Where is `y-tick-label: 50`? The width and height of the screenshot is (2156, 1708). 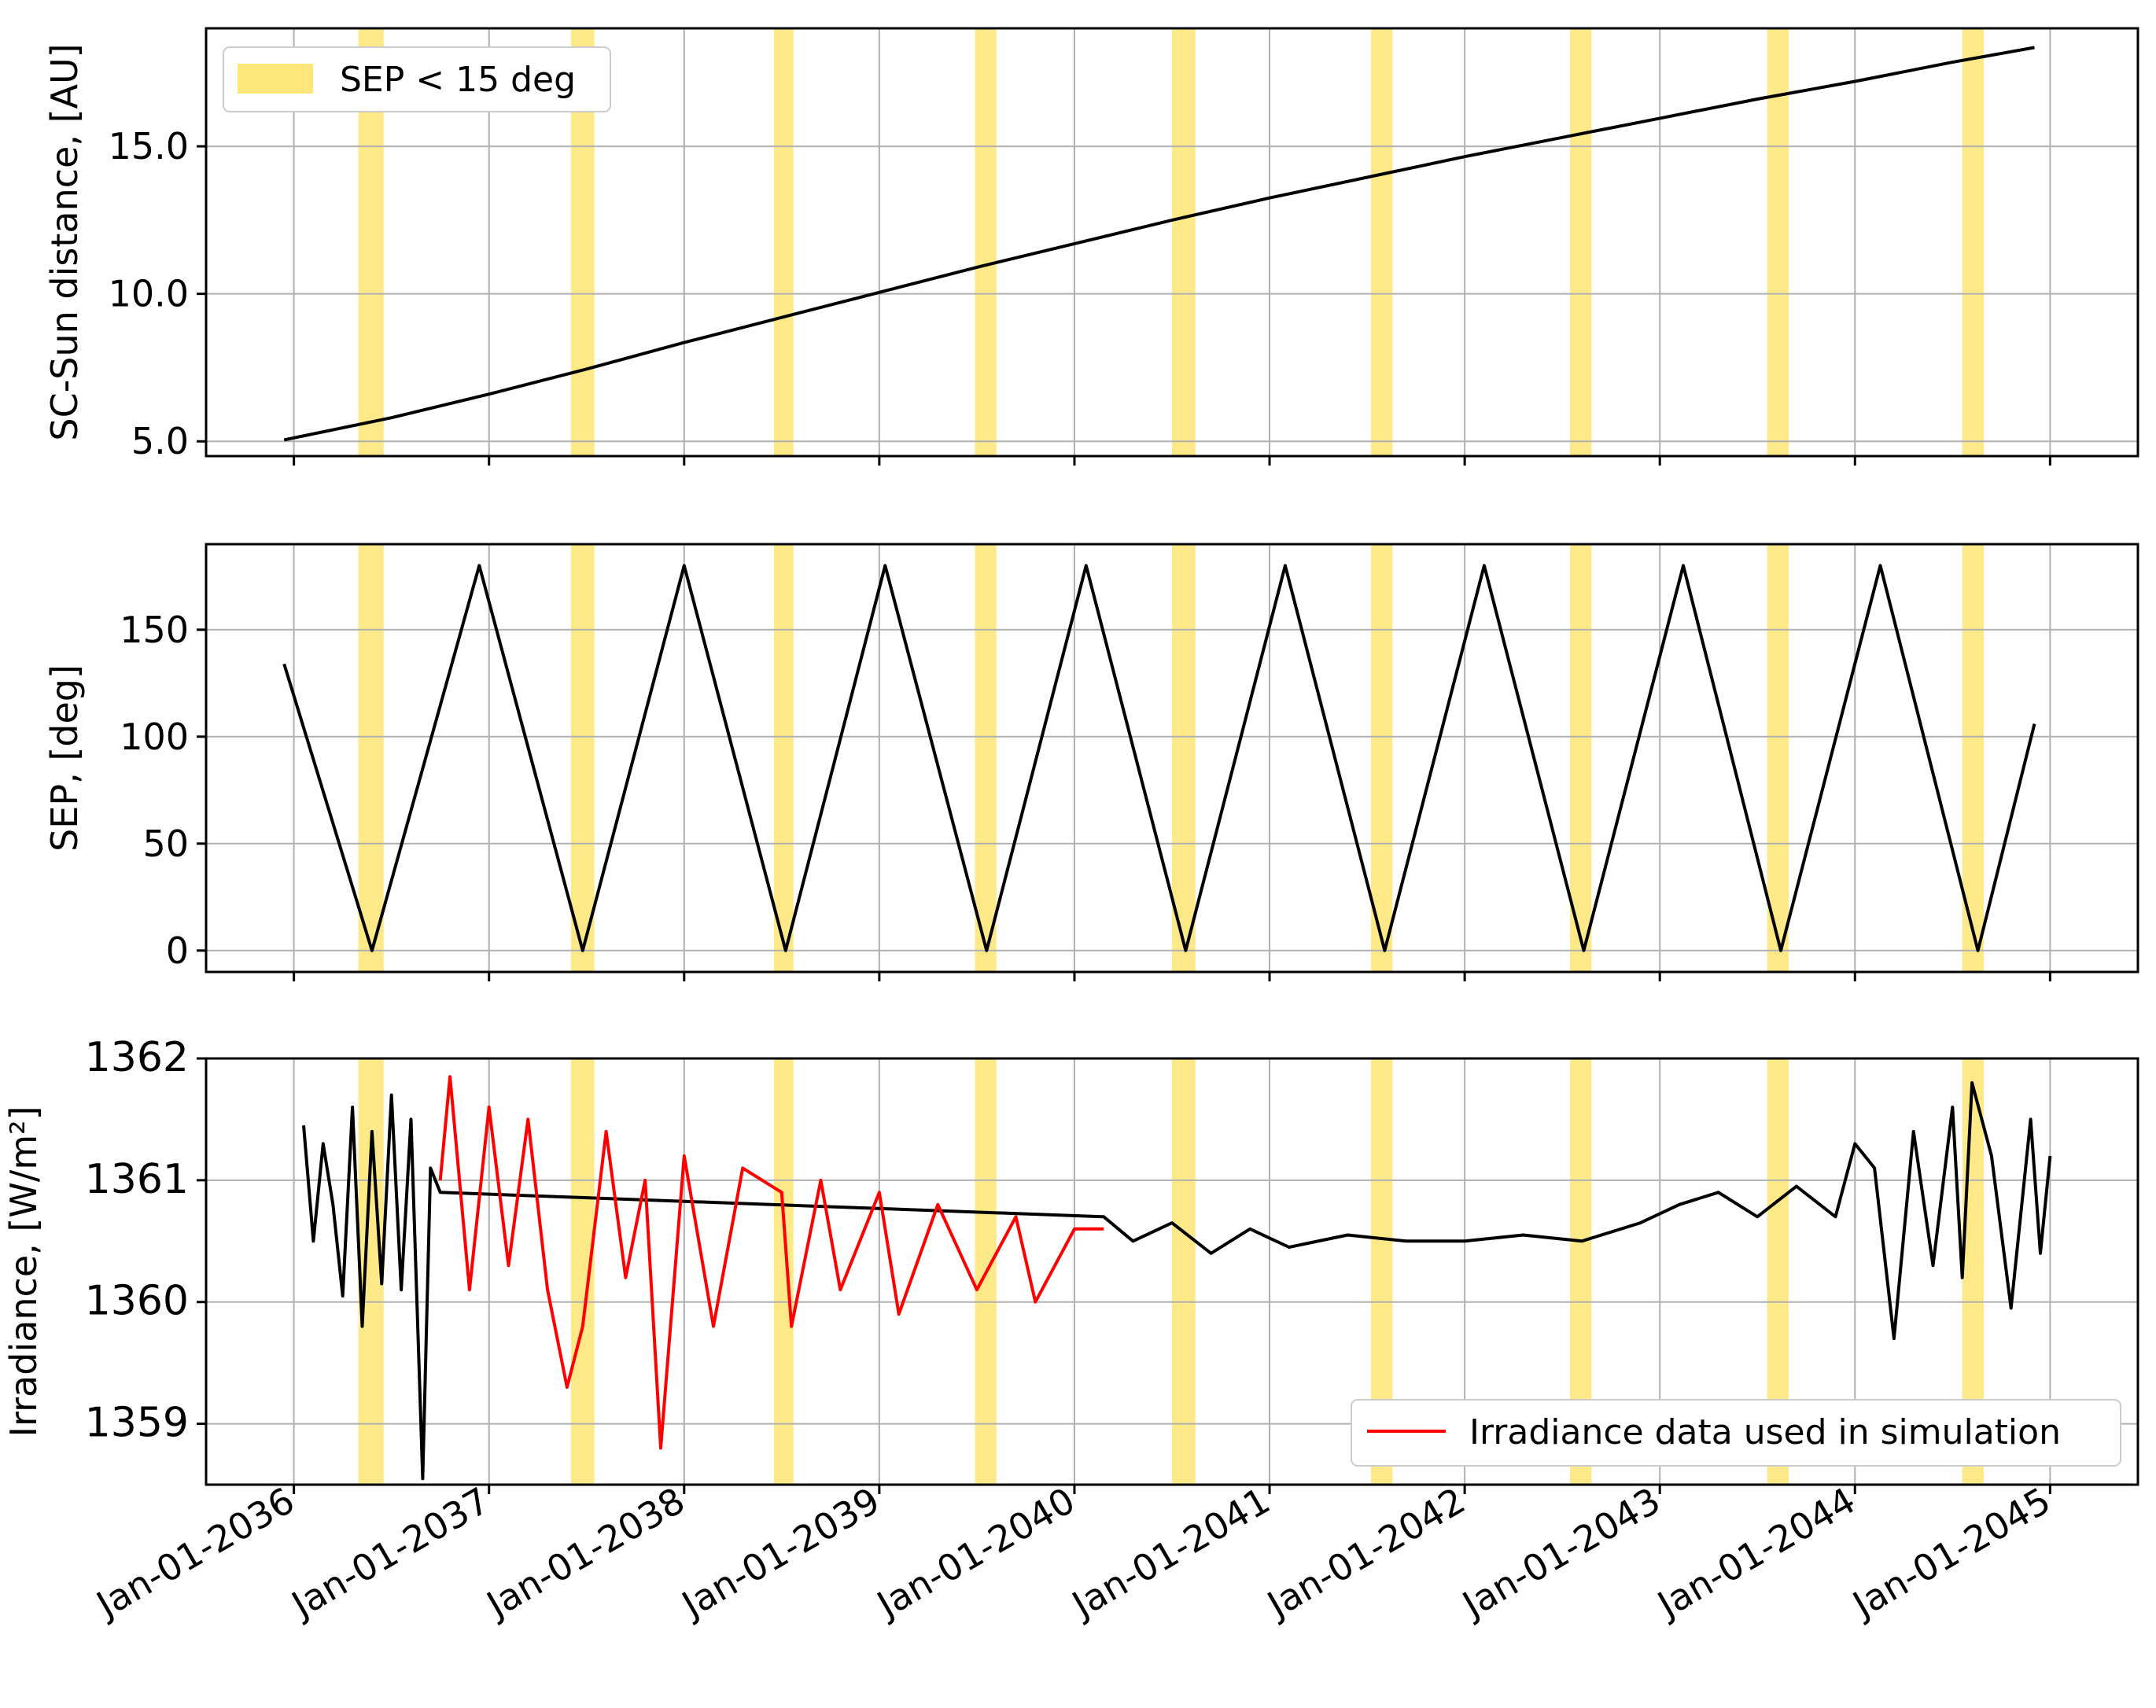
y-tick-label: 50 is located at coordinates (166, 844).